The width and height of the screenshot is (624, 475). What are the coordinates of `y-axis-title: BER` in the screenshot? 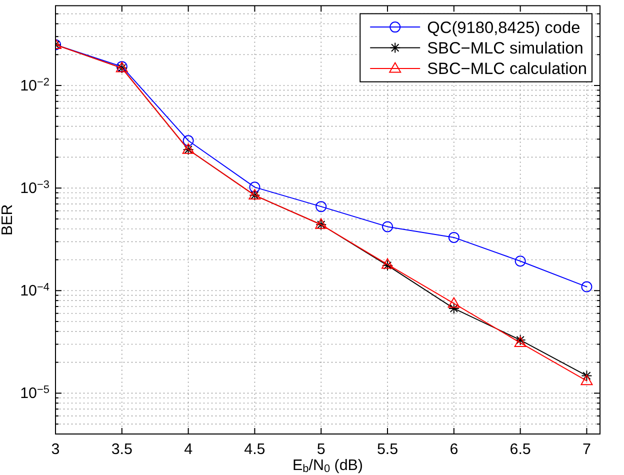 It's located at (8, 220).